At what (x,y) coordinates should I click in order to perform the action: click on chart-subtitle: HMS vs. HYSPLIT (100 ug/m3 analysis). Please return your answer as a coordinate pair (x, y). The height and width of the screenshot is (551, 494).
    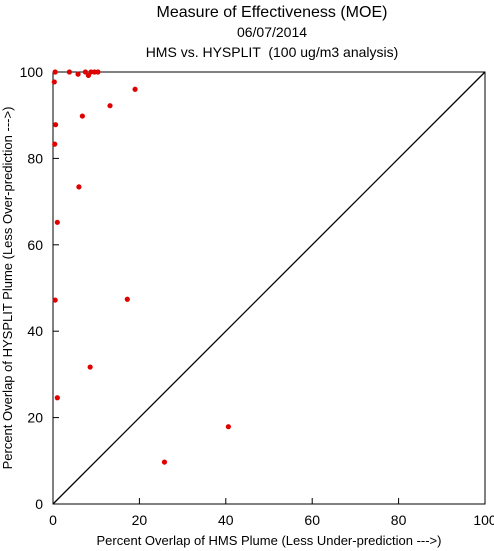
    Looking at the image, I should click on (272, 52).